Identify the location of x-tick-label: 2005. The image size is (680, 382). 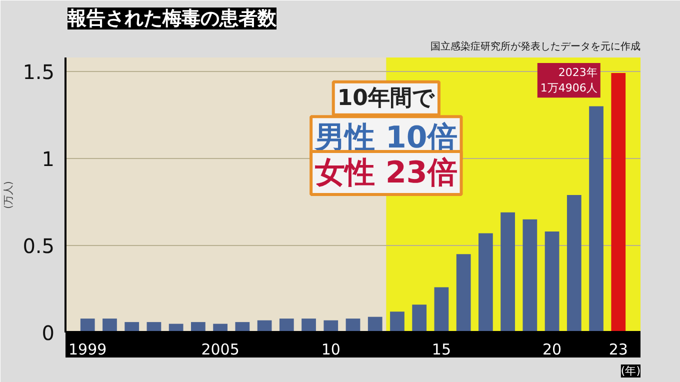
(220, 349).